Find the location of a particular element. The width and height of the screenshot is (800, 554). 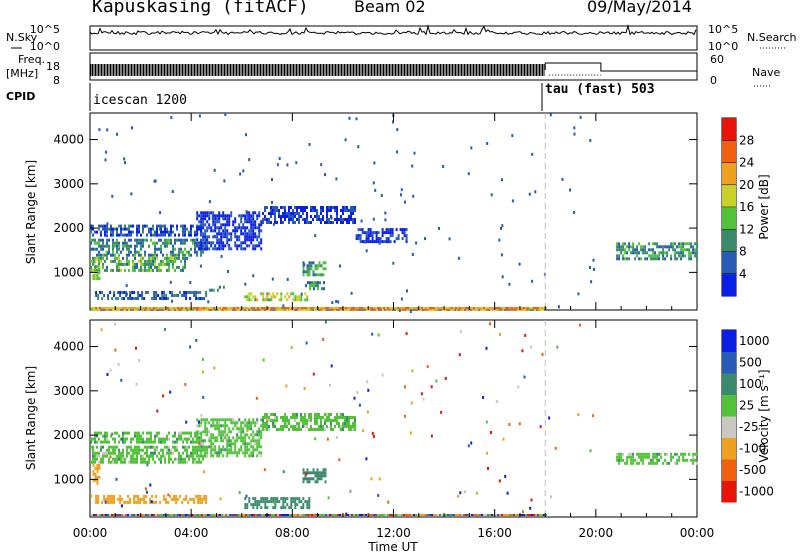

y-tick-label: 2000 is located at coordinates (68, 228).